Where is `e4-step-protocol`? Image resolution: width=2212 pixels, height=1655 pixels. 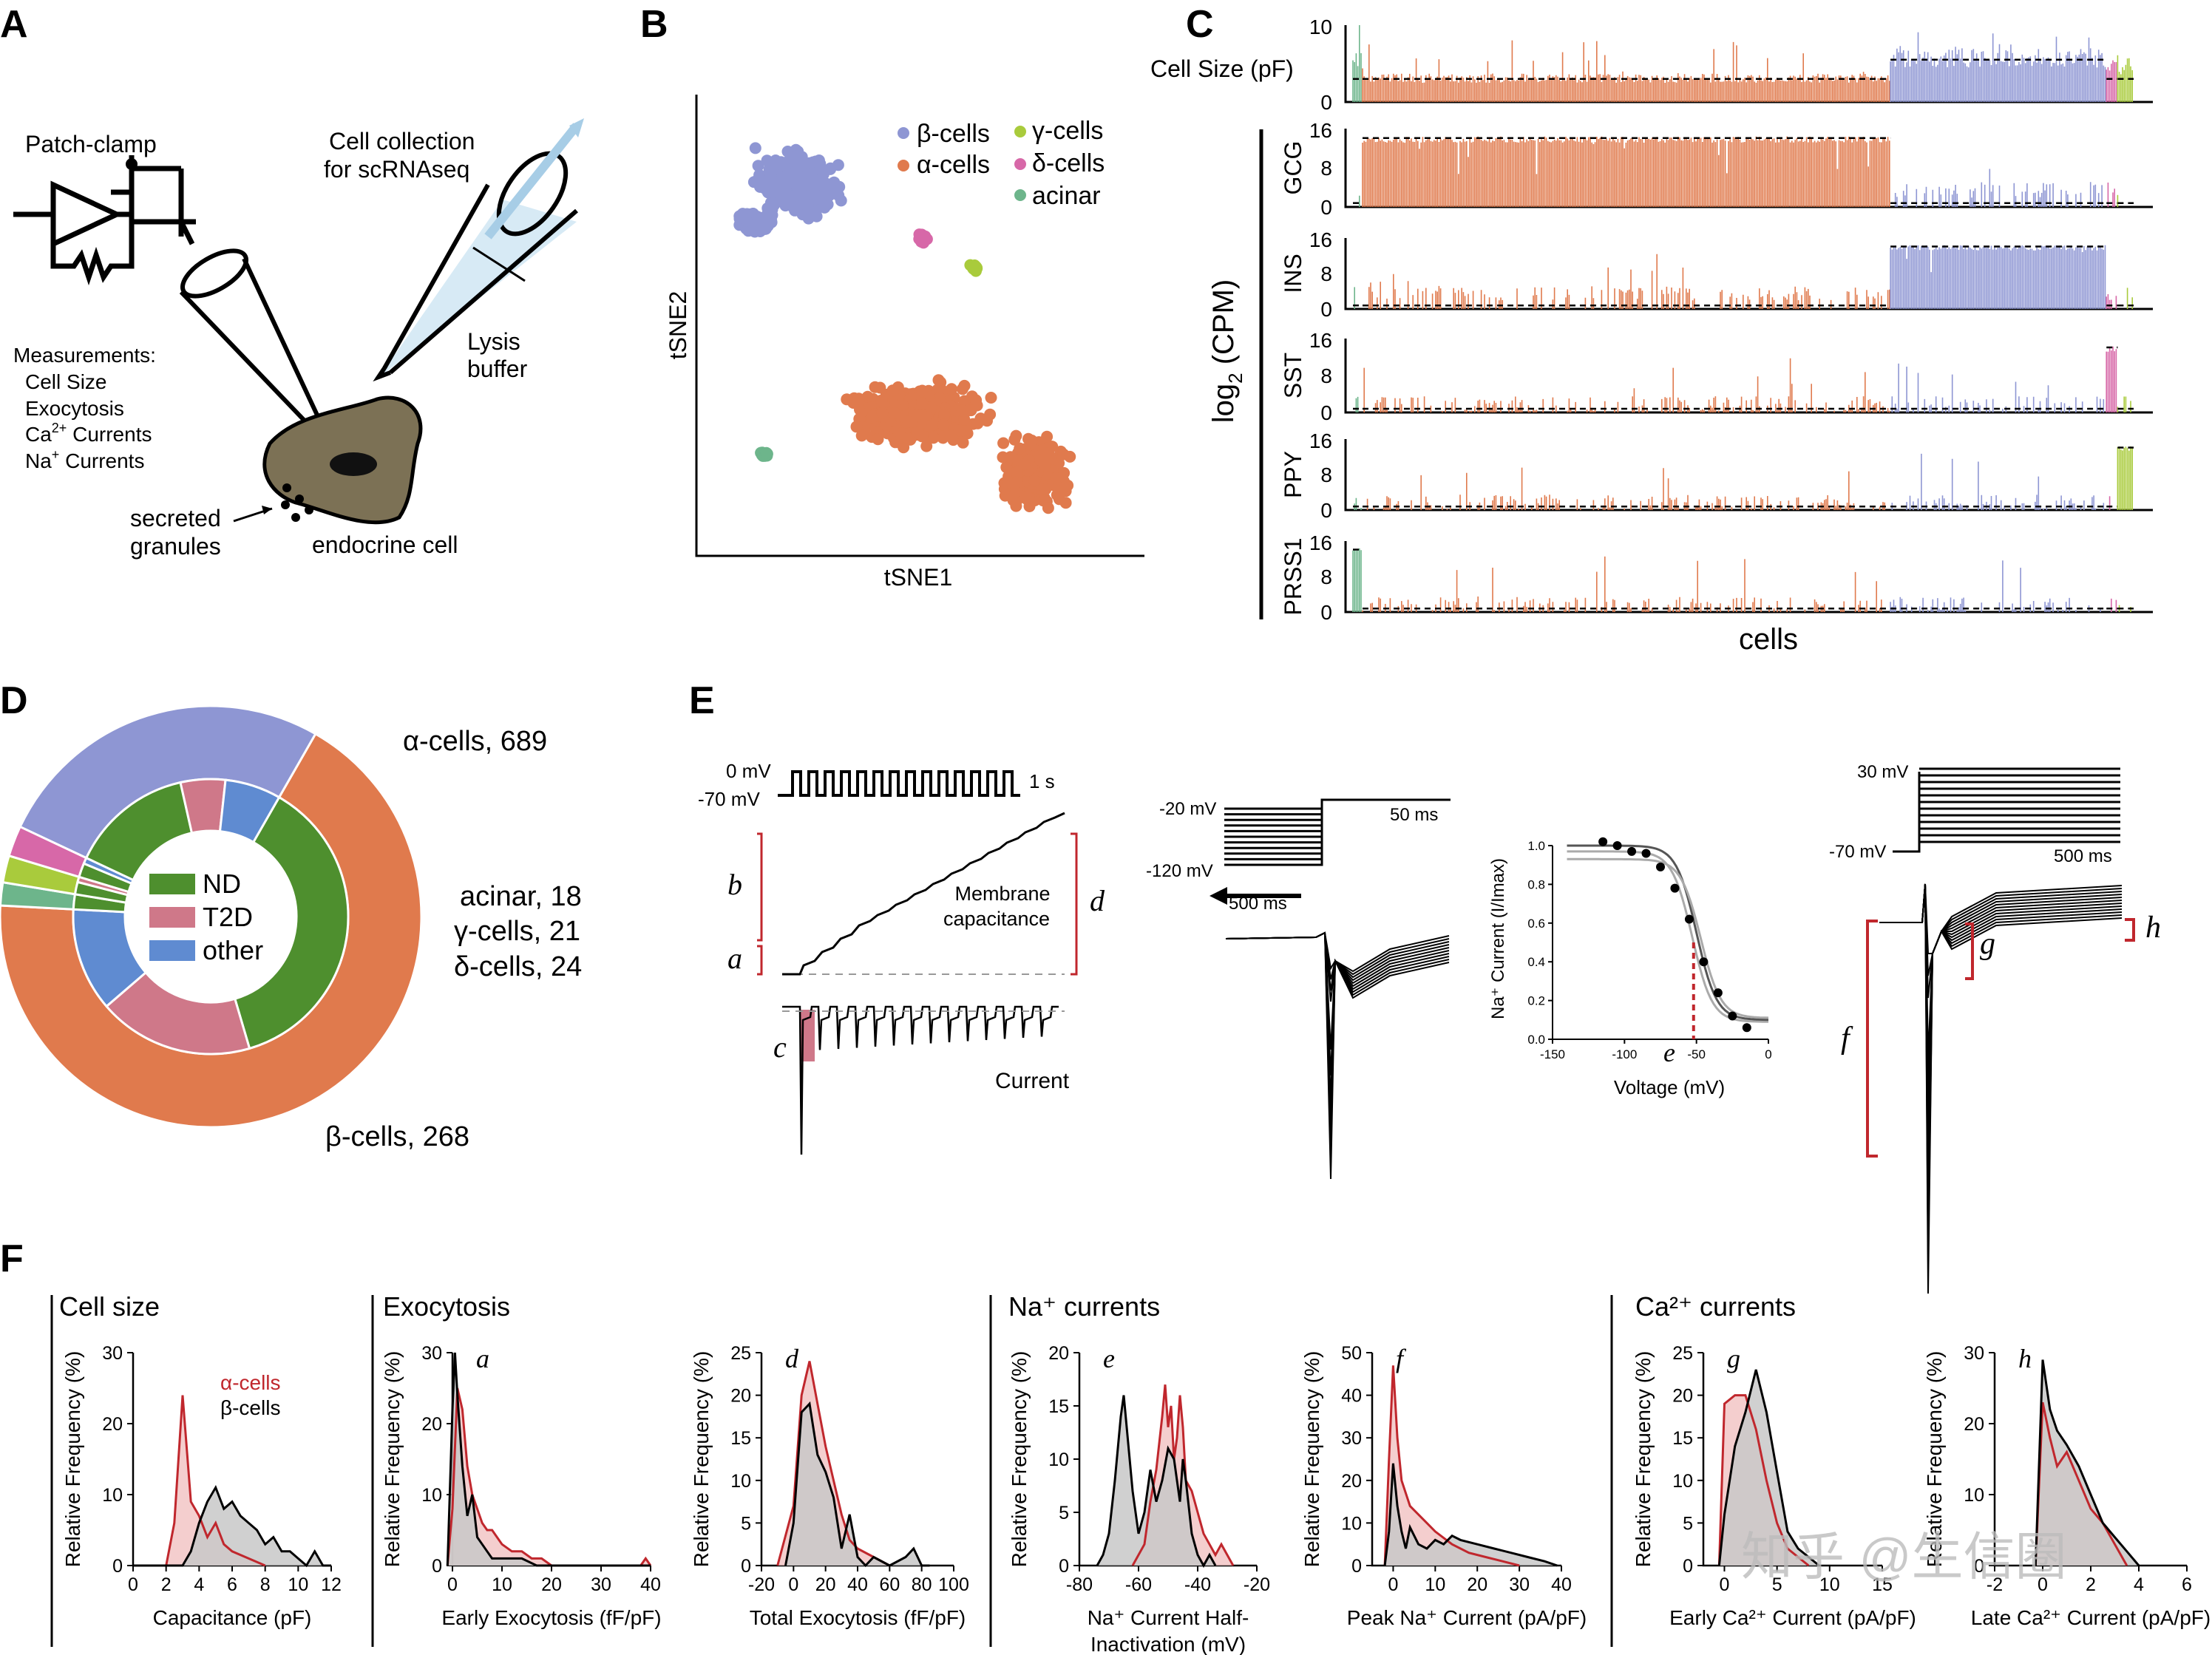
e4-step-protocol is located at coordinates (2006, 810).